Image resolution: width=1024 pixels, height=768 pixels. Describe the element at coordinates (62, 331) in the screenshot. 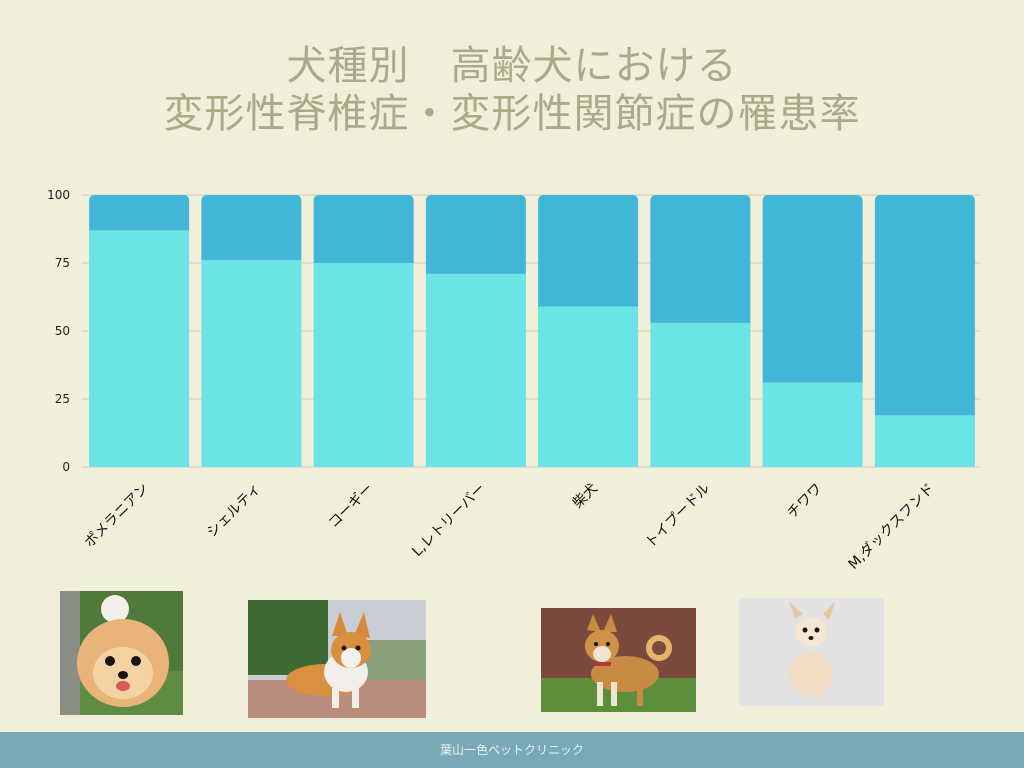

I see `y-tick-label-2: 50` at that location.